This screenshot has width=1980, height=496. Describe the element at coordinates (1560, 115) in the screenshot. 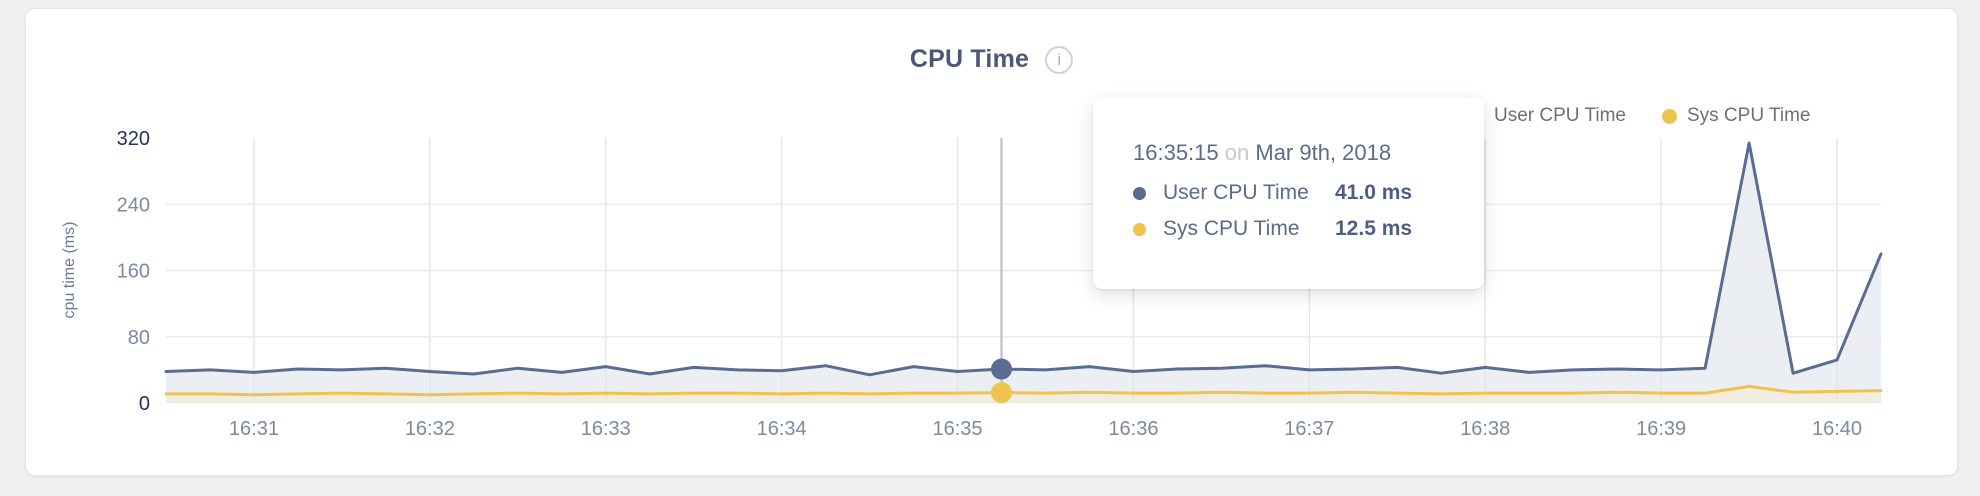

I see `legend-label: User CPU Time` at that location.